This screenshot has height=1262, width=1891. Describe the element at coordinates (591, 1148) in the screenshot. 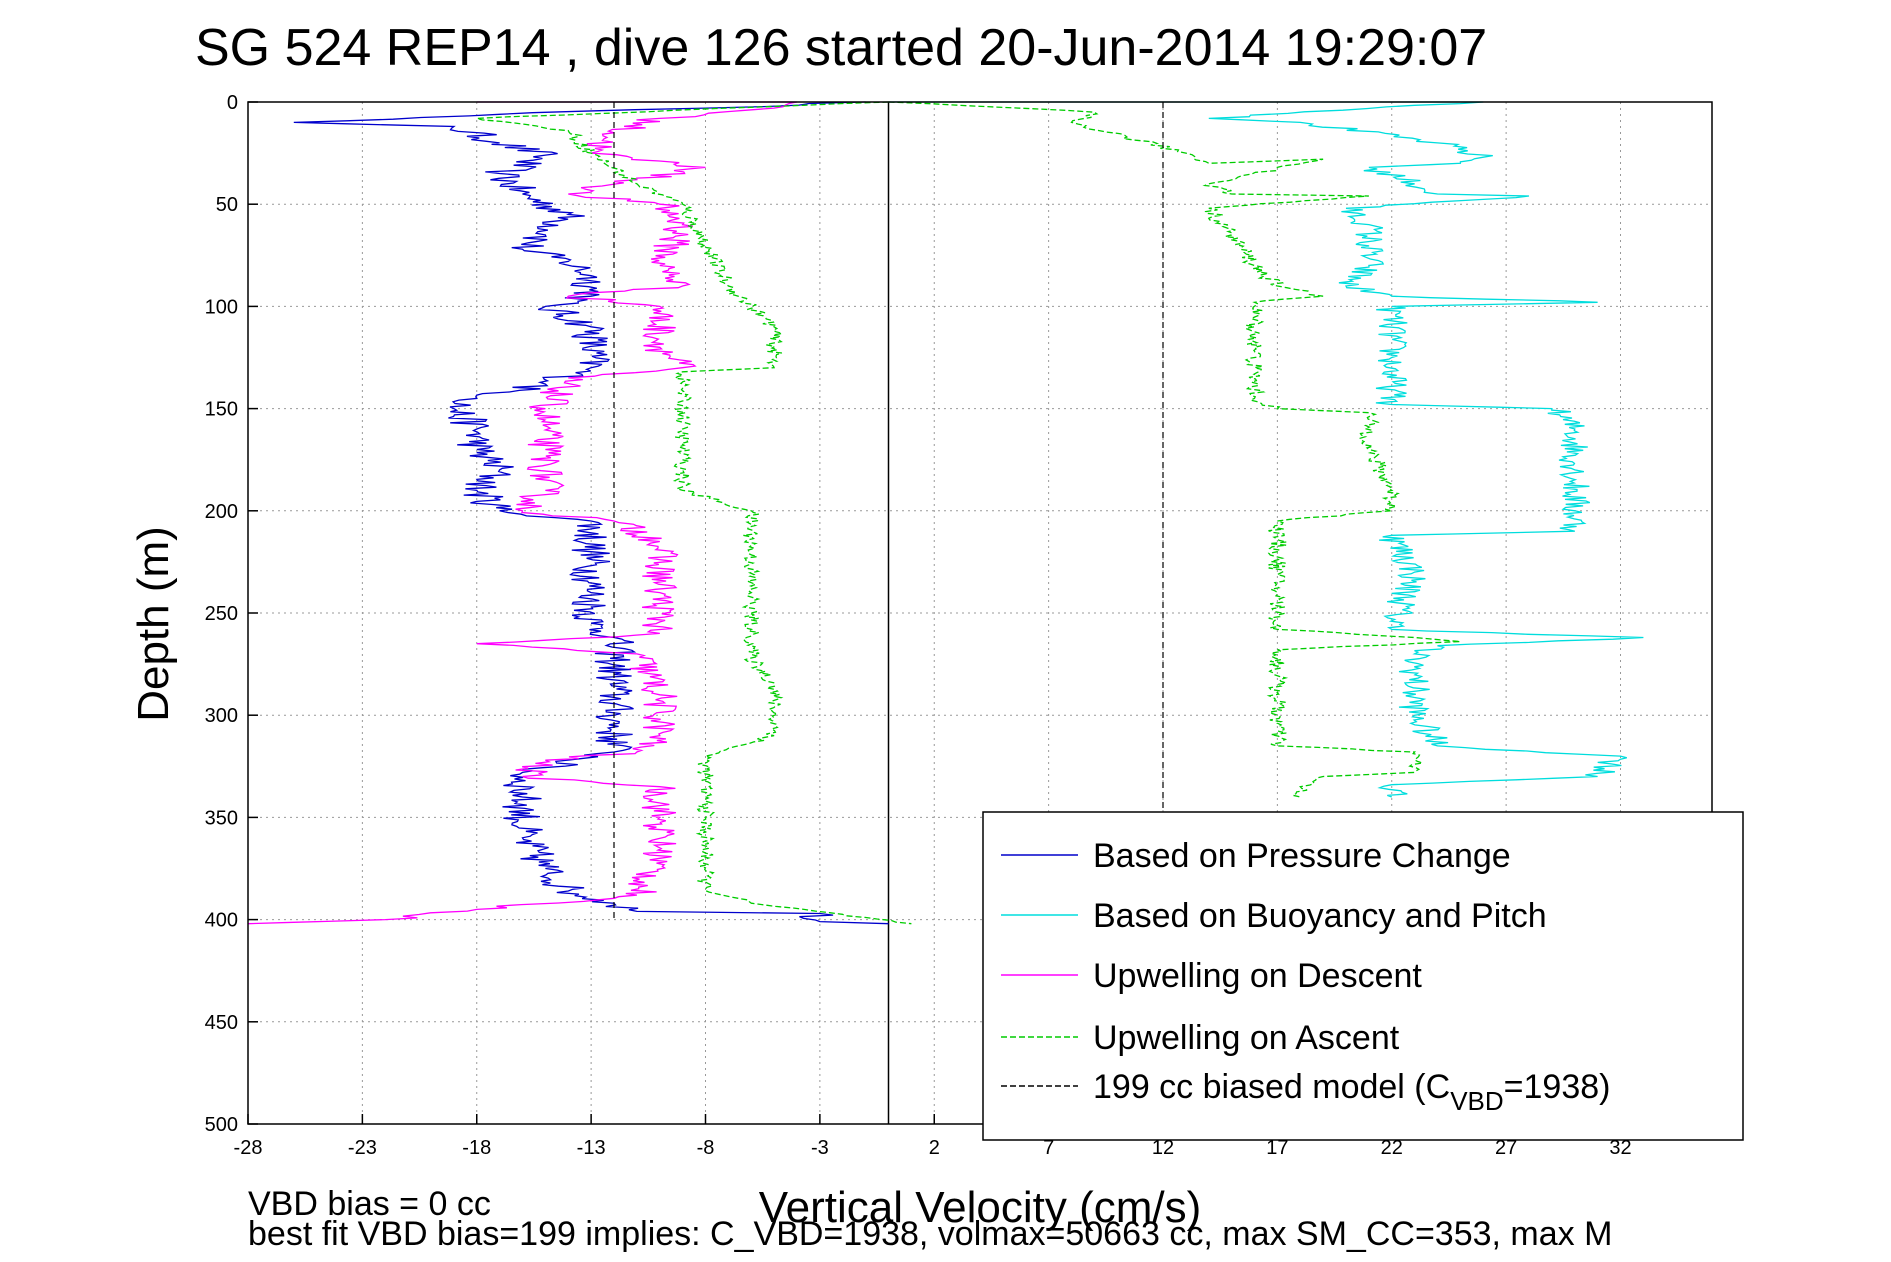

I see `x-tick-label: -13` at that location.